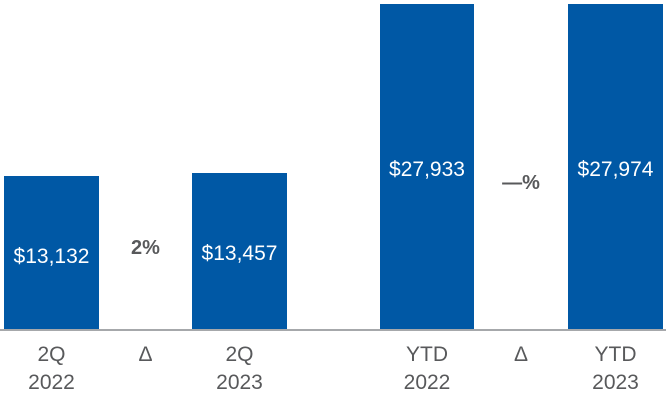 The width and height of the screenshot is (666, 400). I want to click on x-axis-line, so click(333, 330).